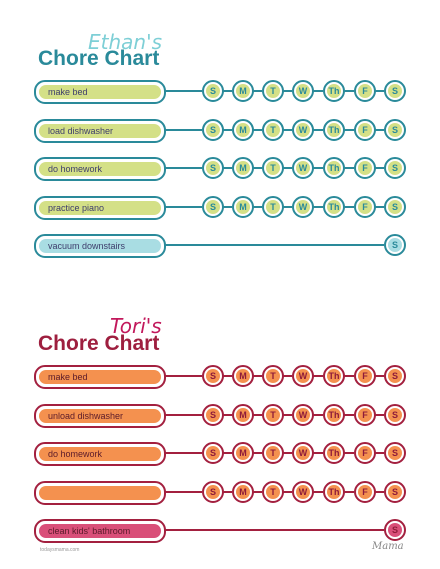  I want to click on chore-label-pill: load dishwasher, so click(100, 130).